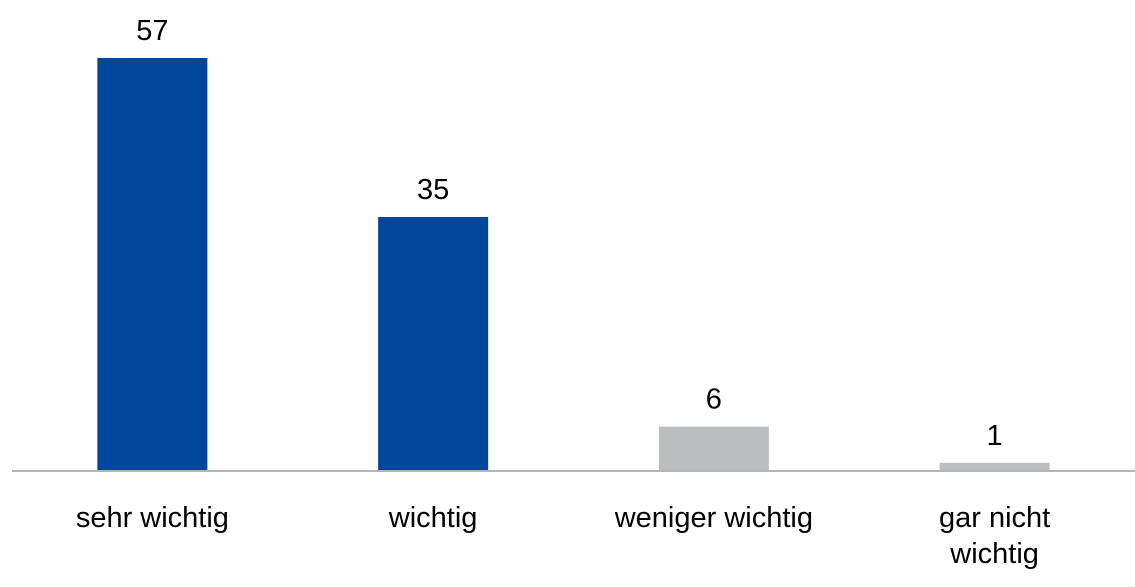 This screenshot has height=587, width=1135. What do you see at coordinates (152, 31) in the screenshot?
I see `value-label: 57` at bounding box center [152, 31].